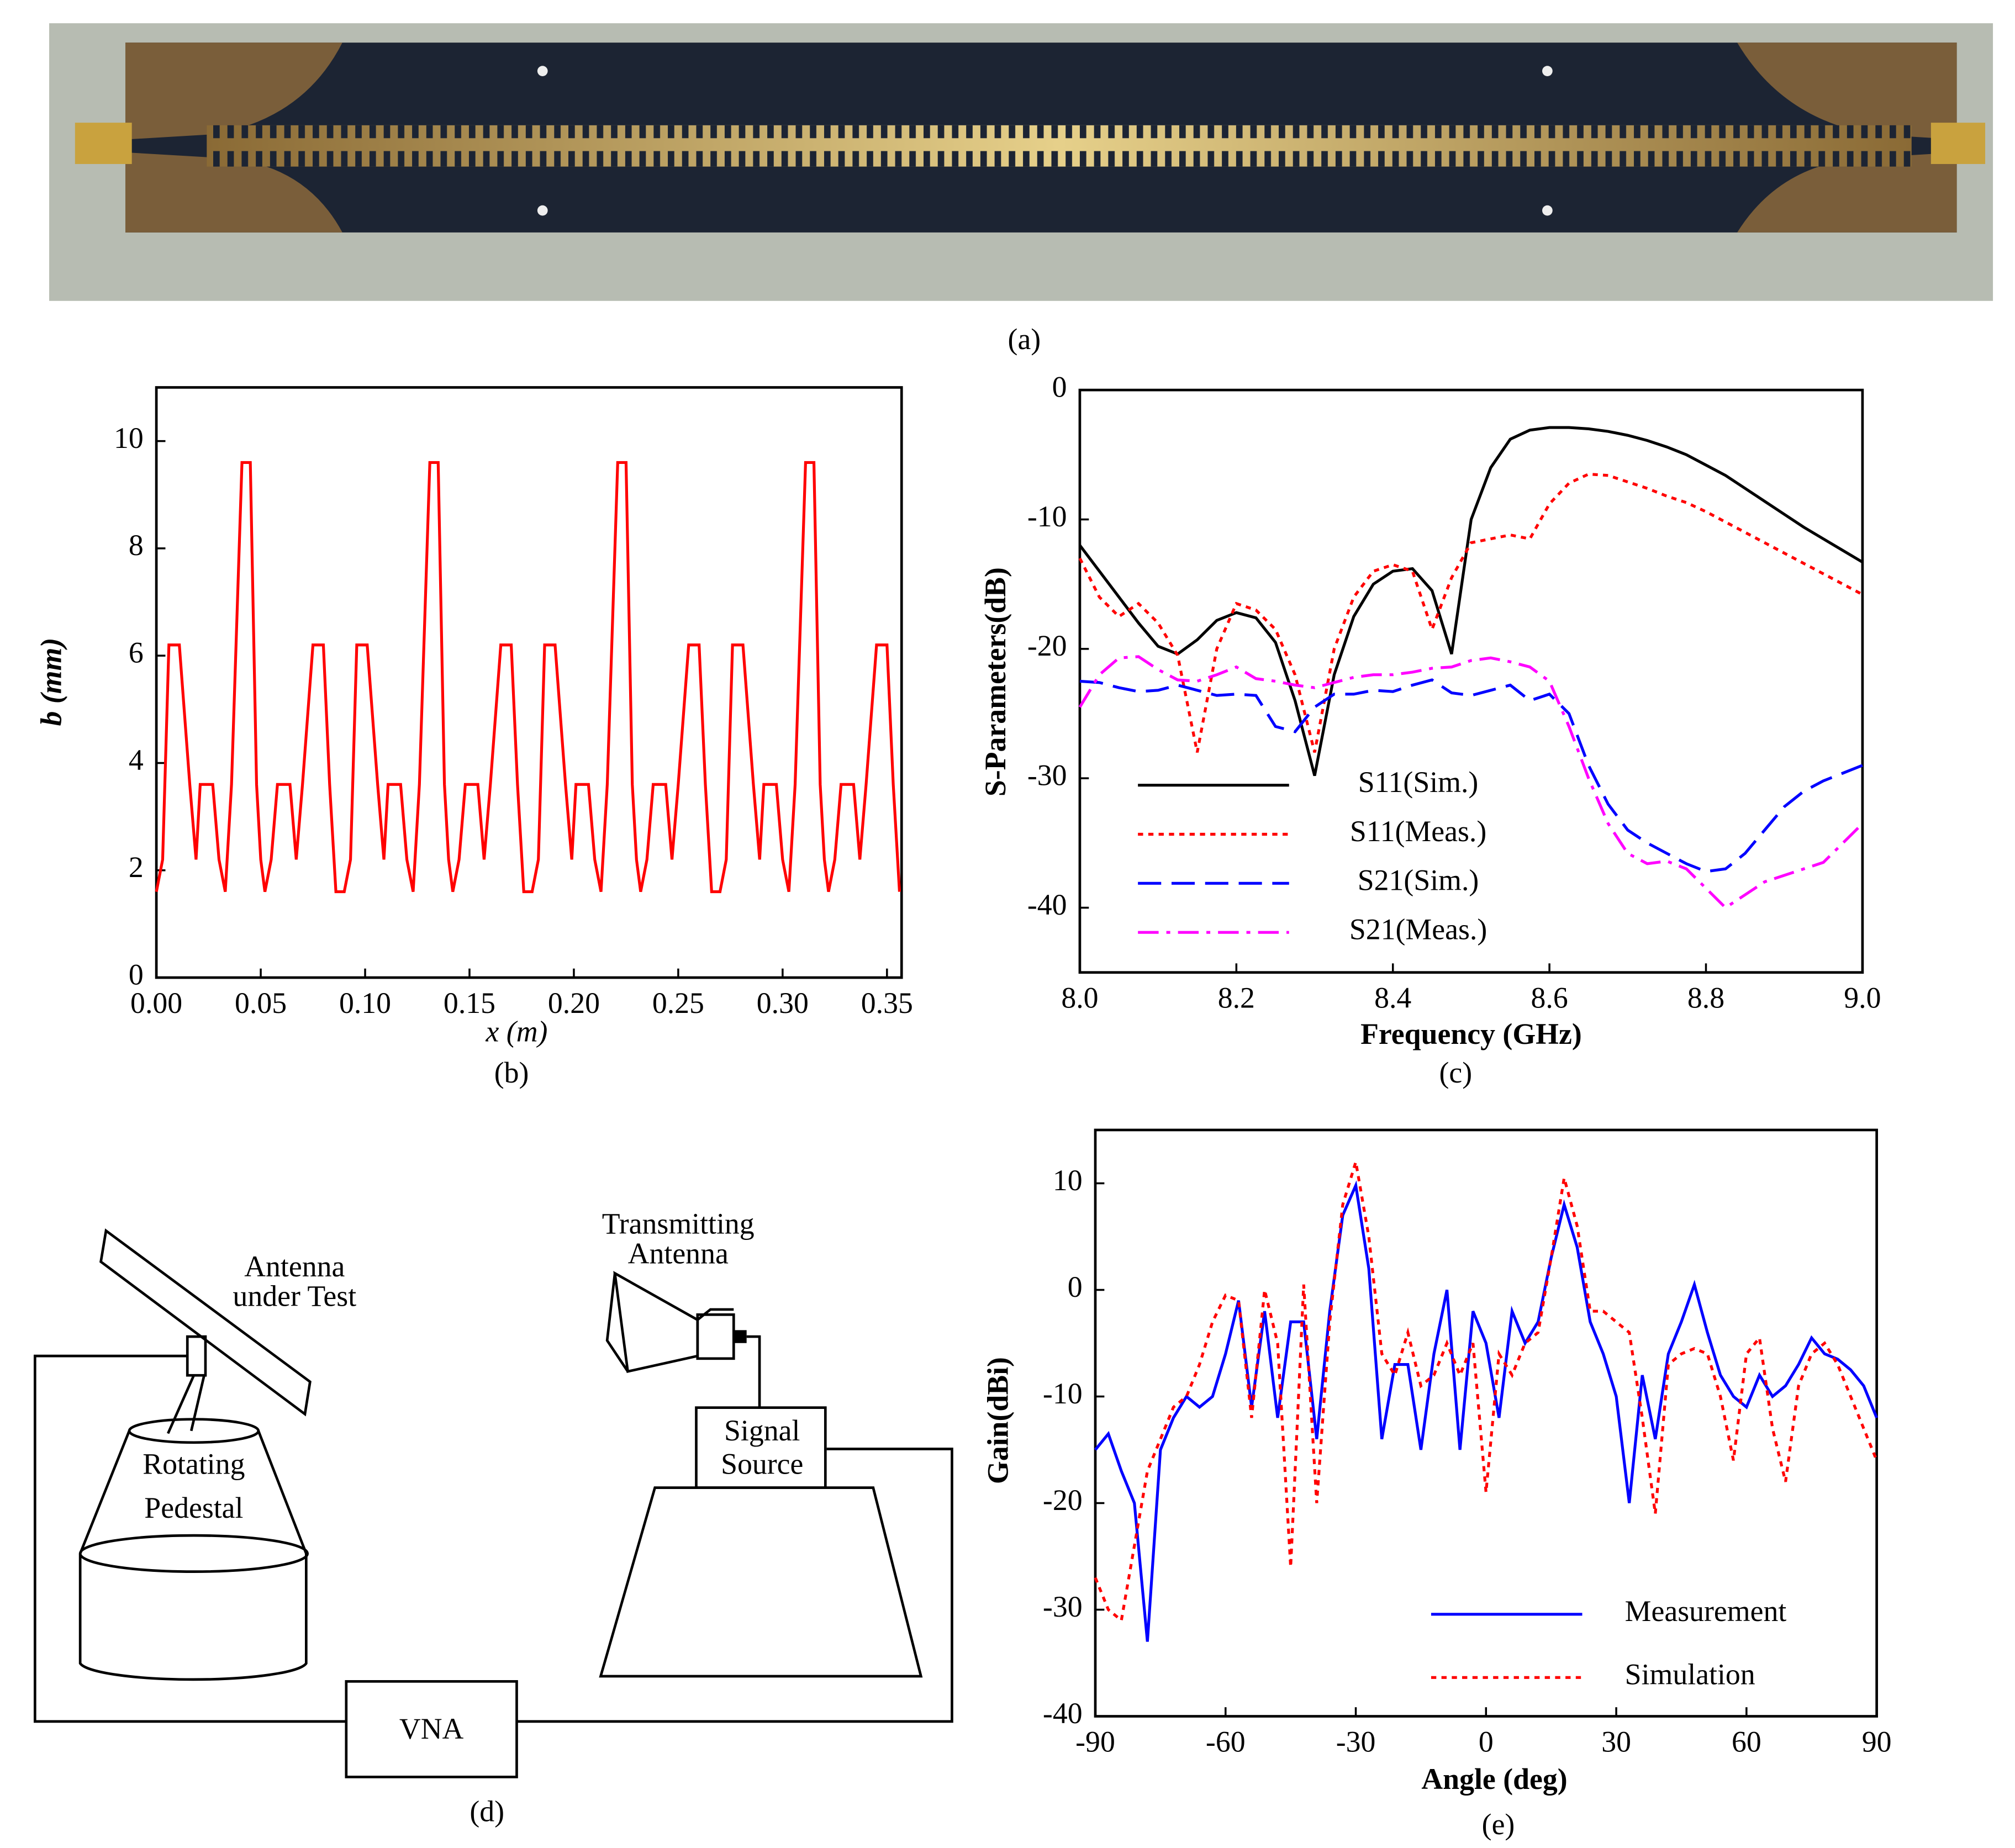 The width and height of the screenshot is (2015, 1848). Describe the element at coordinates (1418, 831) in the screenshot. I see `legend-label: S11(Meas.)` at that location.